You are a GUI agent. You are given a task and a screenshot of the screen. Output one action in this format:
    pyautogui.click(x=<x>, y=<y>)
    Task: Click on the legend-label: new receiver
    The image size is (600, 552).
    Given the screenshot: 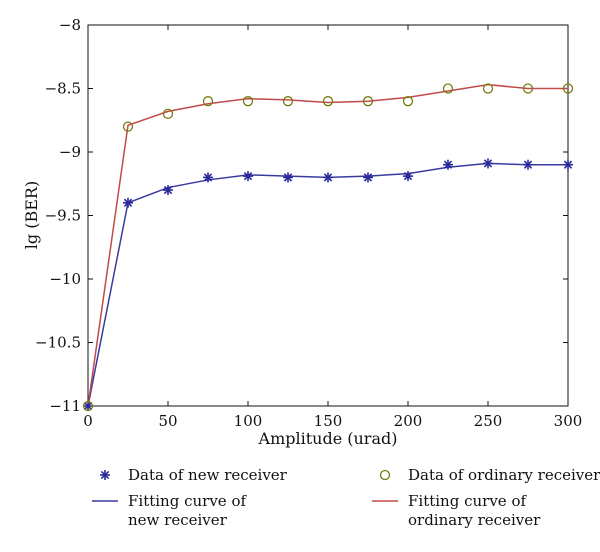 What is the action you would take?
    pyautogui.click(x=178, y=520)
    